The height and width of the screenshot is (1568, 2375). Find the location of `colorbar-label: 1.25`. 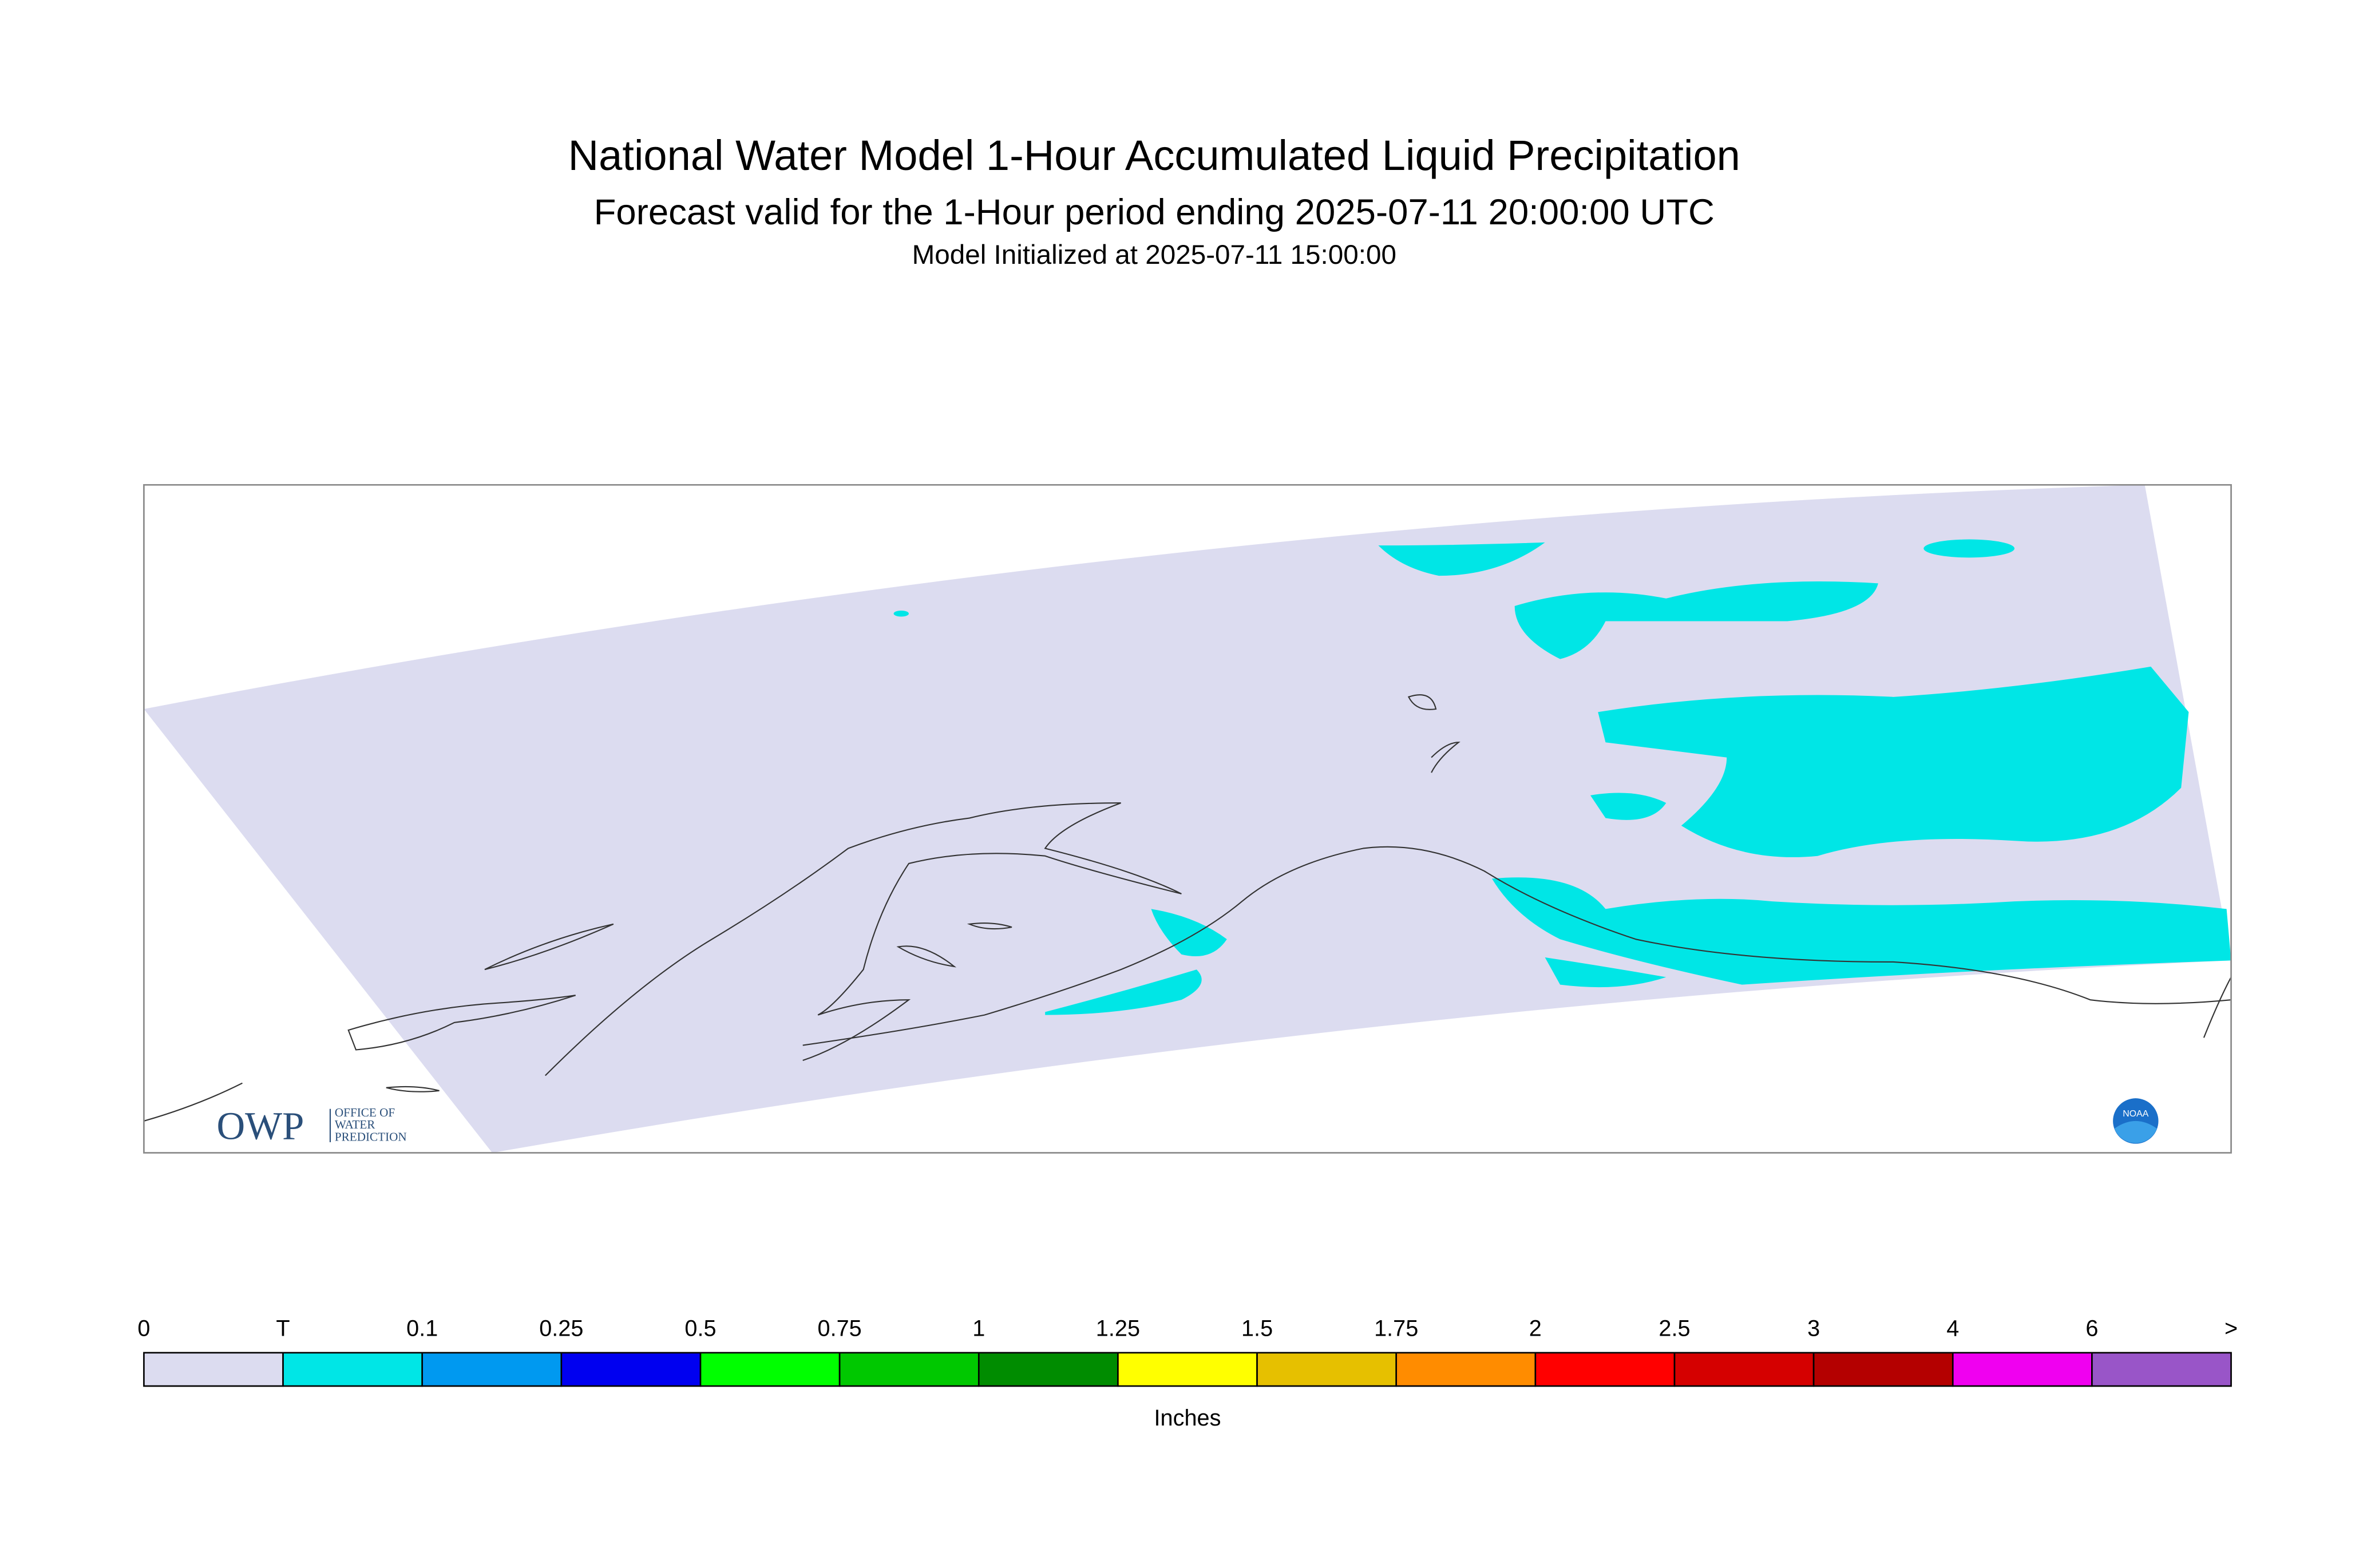

colorbar-label: 1.25 is located at coordinates (1118, 1328).